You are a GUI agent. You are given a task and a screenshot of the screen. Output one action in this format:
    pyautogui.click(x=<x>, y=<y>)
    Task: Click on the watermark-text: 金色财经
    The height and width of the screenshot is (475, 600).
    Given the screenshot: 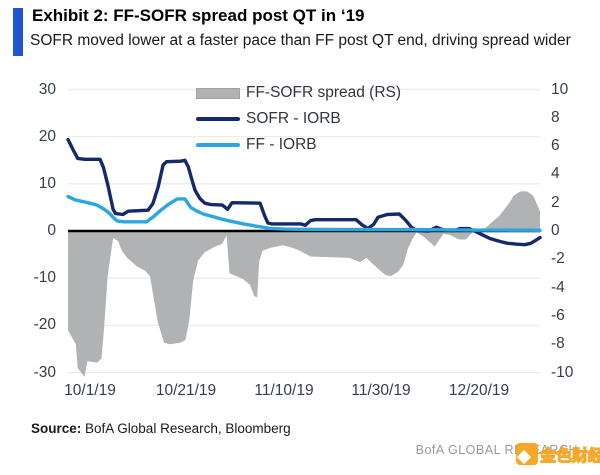 What is the action you would take?
    pyautogui.click(x=569, y=456)
    